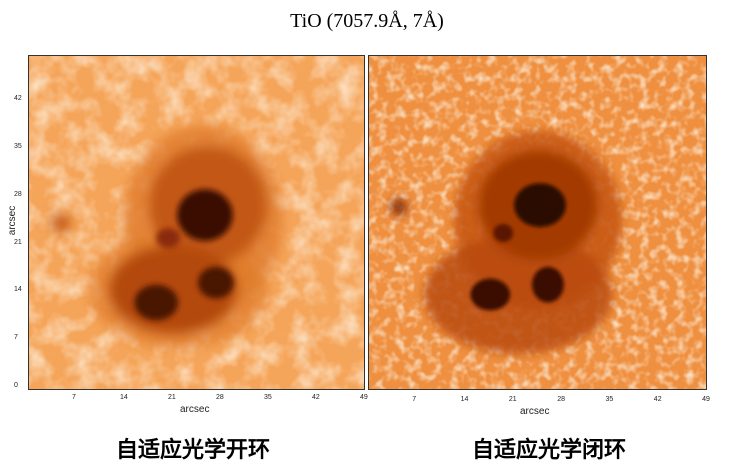 The image size is (734, 464). Describe the element at coordinates (367, 21) in the screenshot. I see `figure-title: TiO (7057.9Å, 7Å)` at that location.